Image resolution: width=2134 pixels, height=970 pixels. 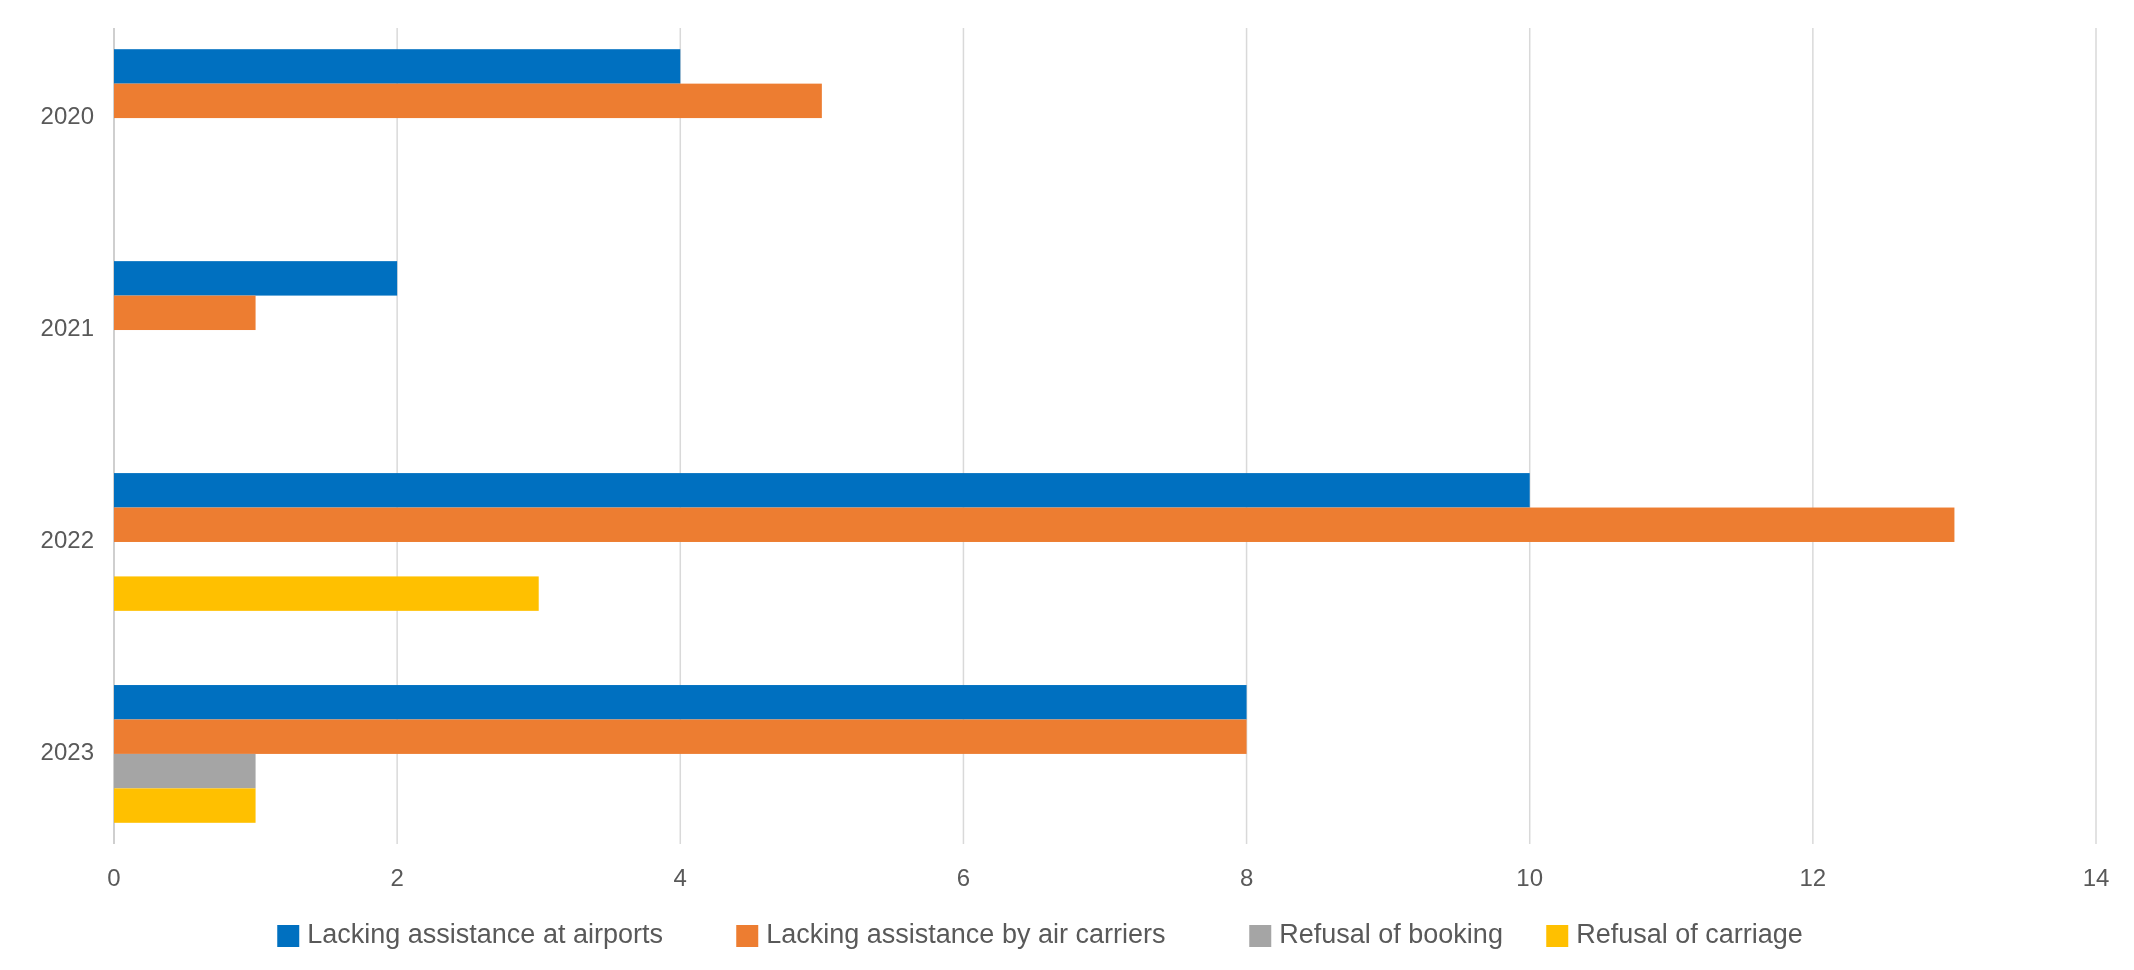 I want to click on legend-label: Lacking assistance at airports, so click(x=485, y=934).